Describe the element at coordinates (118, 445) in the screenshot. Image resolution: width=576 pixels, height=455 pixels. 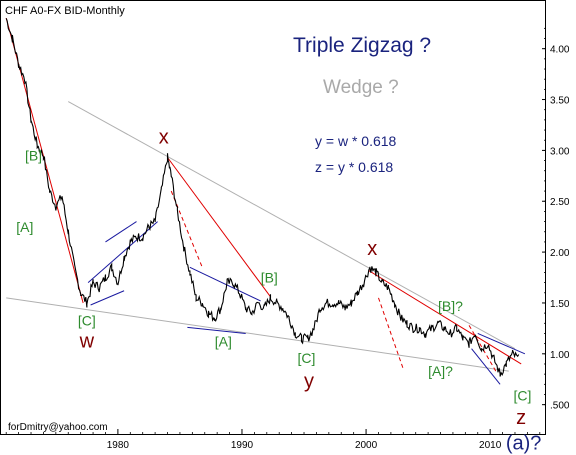
I see `x-tick-label-0: 1980` at that location.